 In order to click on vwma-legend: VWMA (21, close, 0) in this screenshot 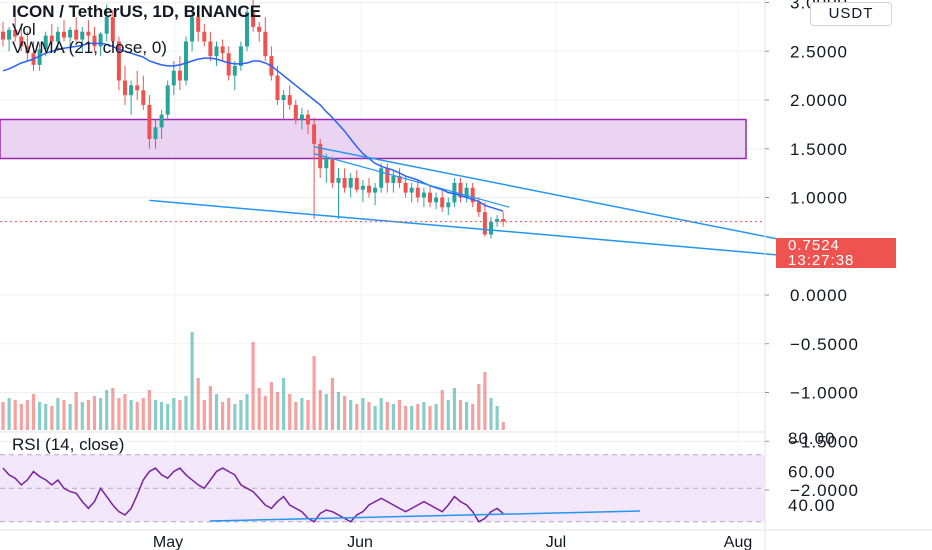, I will do `click(89, 47)`.